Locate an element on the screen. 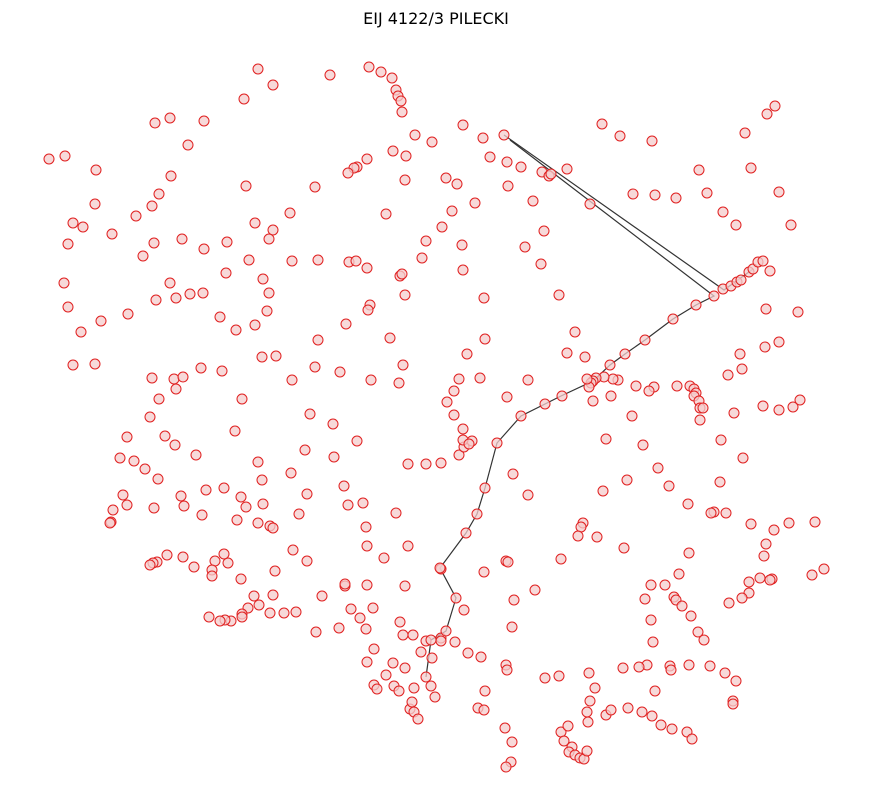  chart-title: EIJ 4122/3 PILECKI is located at coordinates (436, 18).